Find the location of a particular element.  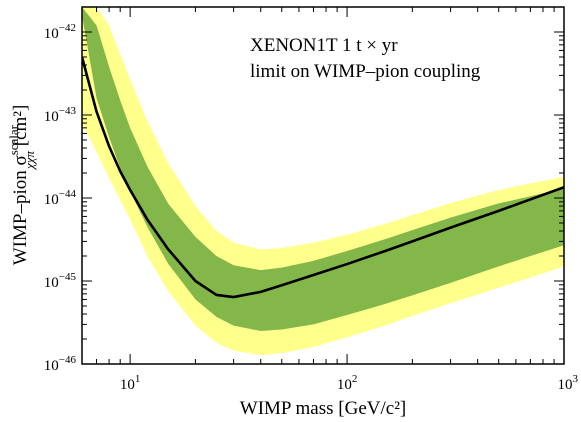

x-tick-label-exponent: 1 is located at coordinates (138, 379).